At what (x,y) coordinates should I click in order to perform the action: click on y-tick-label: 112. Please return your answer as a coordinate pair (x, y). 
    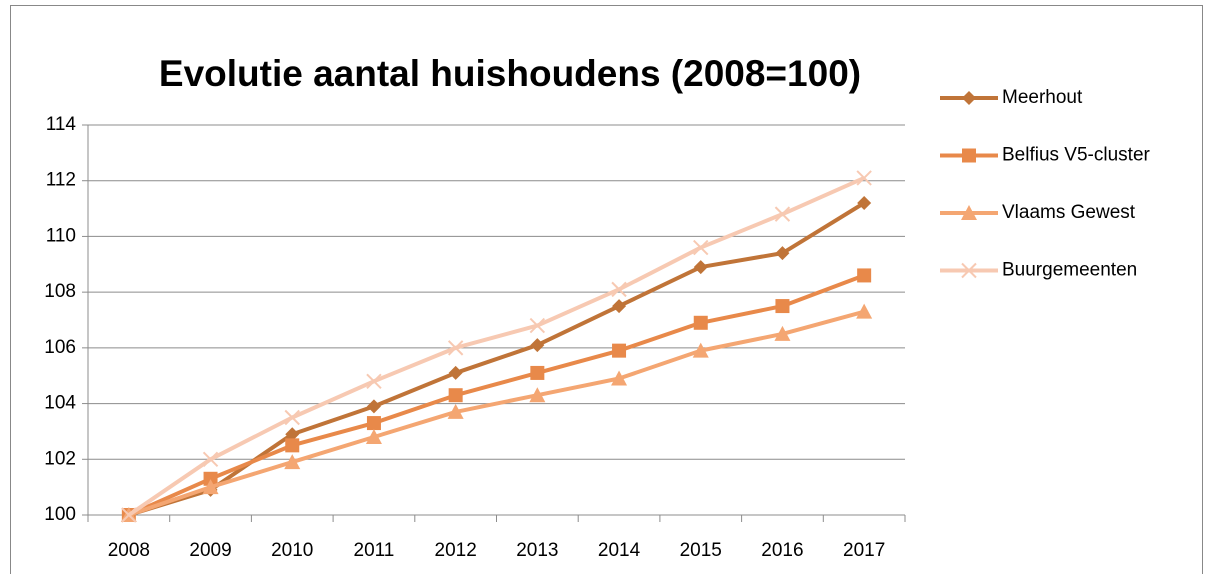
    Looking at the image, I should click on (61, 180).